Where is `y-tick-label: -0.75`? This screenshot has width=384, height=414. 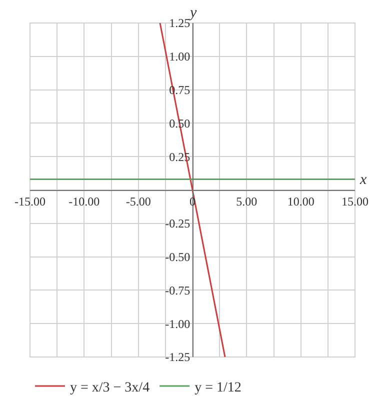 y-tick-label: -0.75 is located at coordinates (177, 290).